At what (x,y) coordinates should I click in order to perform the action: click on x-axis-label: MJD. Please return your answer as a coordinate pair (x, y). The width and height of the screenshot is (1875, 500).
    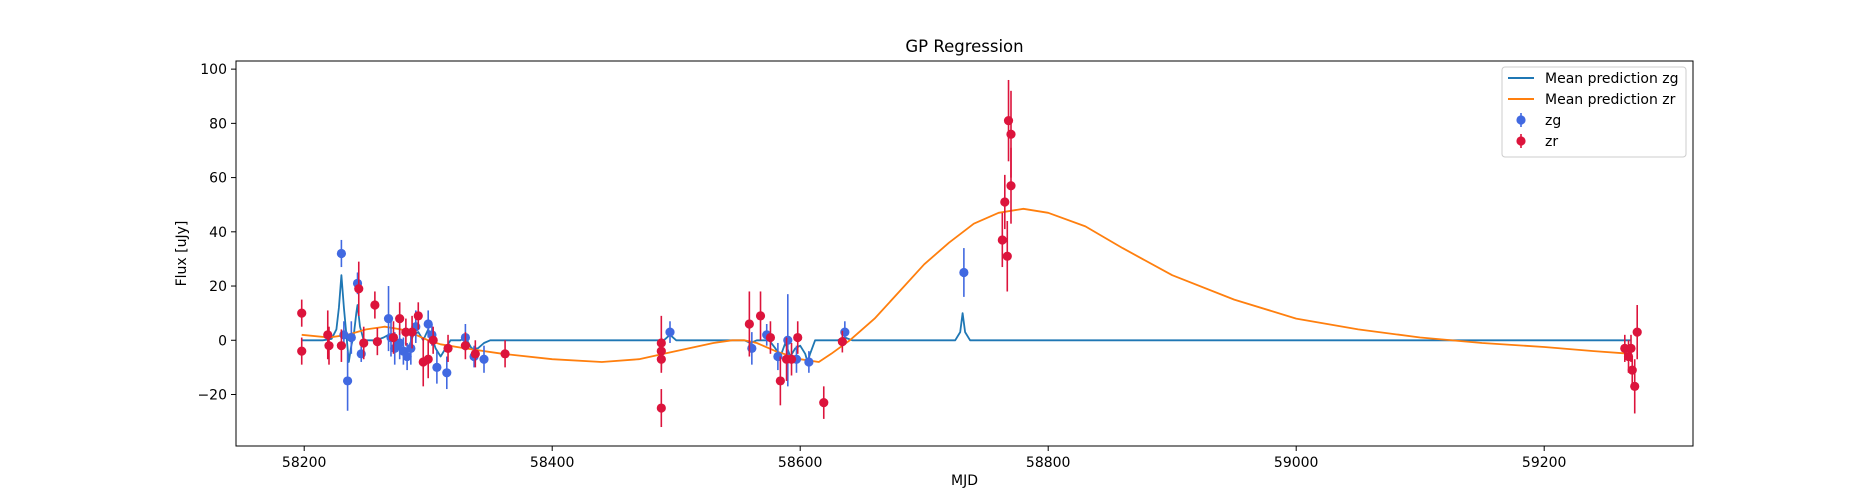
    Looking at the image, I should click on (964, 481).